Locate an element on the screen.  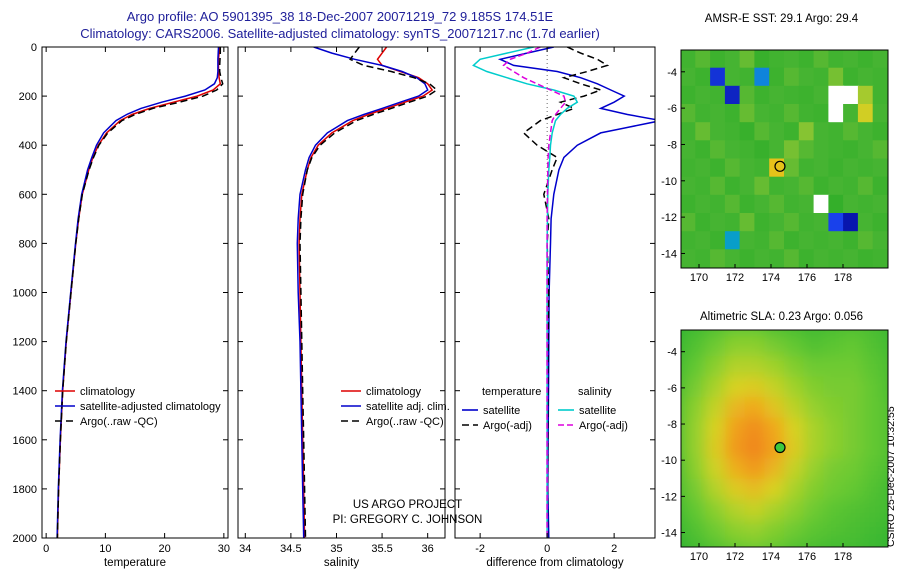
x-tick-label: 170 is located at coordinates (699, 557).